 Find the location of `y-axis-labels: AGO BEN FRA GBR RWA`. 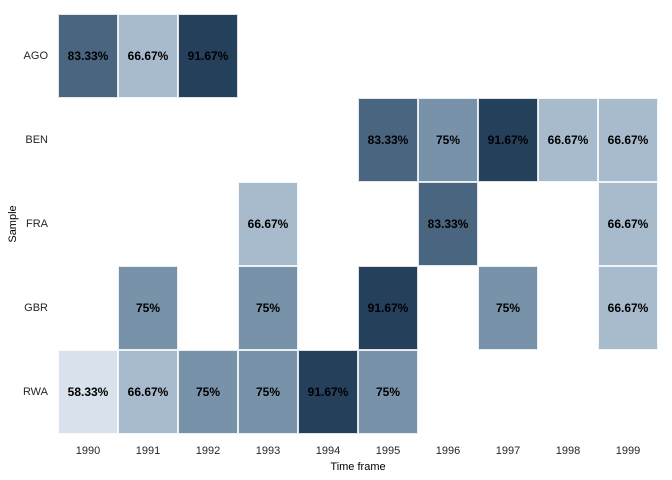

y-axis-labels: AGO BEN FRA GBR RWA is located at coordinates (26, 224).